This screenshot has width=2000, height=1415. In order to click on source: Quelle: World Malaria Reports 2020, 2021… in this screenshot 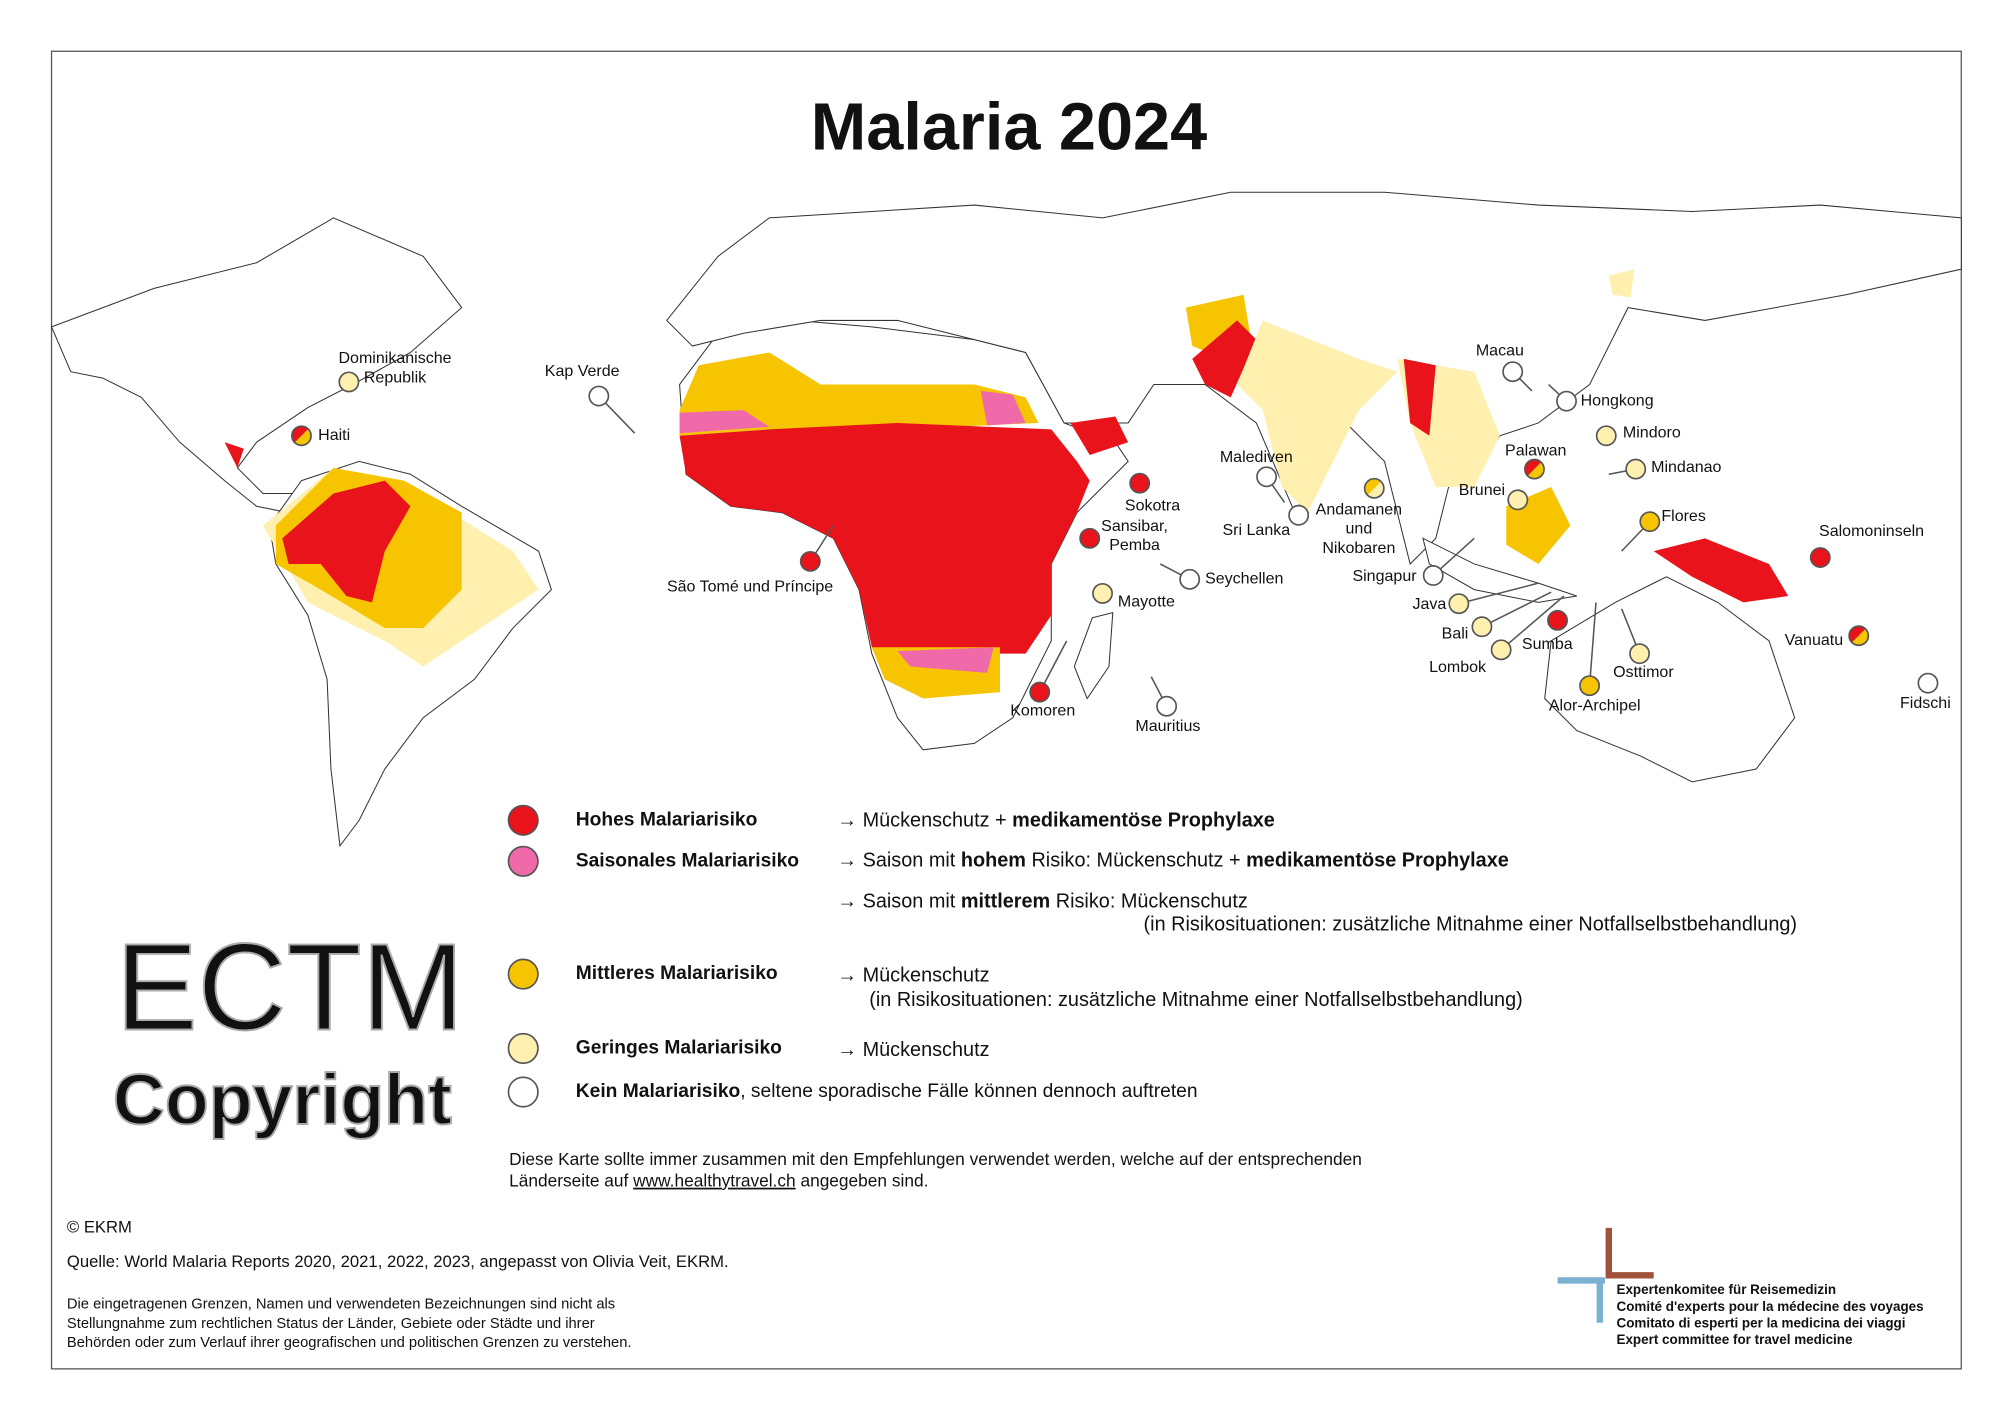, I will do `click(398, 1261)`.